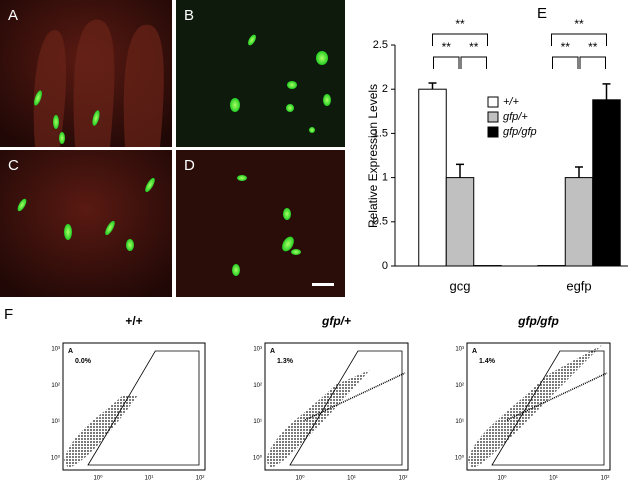  What do you see at coordinates (133, 321) in the screenshot?
I see `plot-title: +/+` at bounding box center [133, 321].